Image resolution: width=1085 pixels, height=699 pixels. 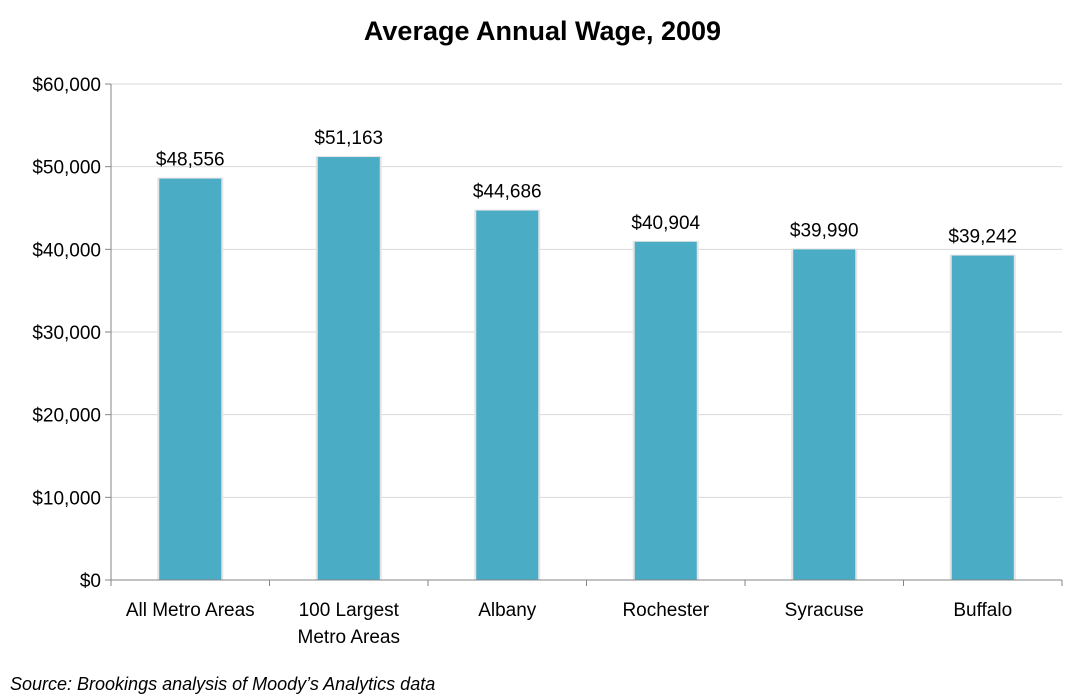 I want to click on x-tick-label: All Metro Areas, so click(x=190, y=610).